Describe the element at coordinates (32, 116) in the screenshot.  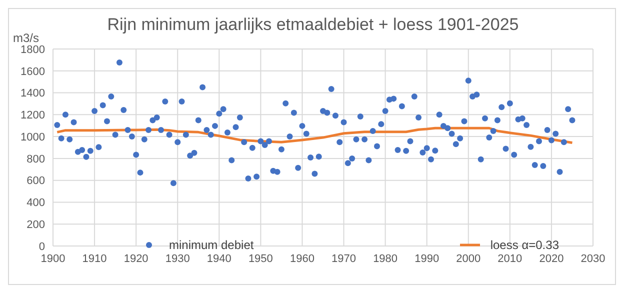
I see `y-tick-label: 1200` at that location.